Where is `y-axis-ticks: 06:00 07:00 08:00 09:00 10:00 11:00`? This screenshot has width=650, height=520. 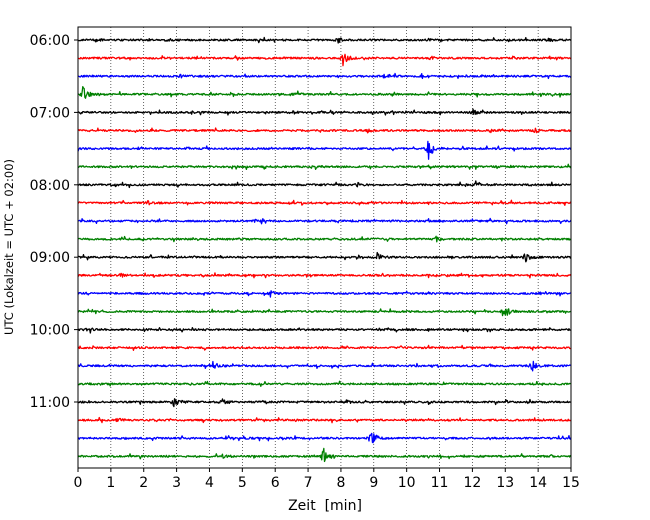
y-axis-ticks: 06:00 07:00 08:00 09:00 10:00 11:00 is located at coordinates (54, 222).